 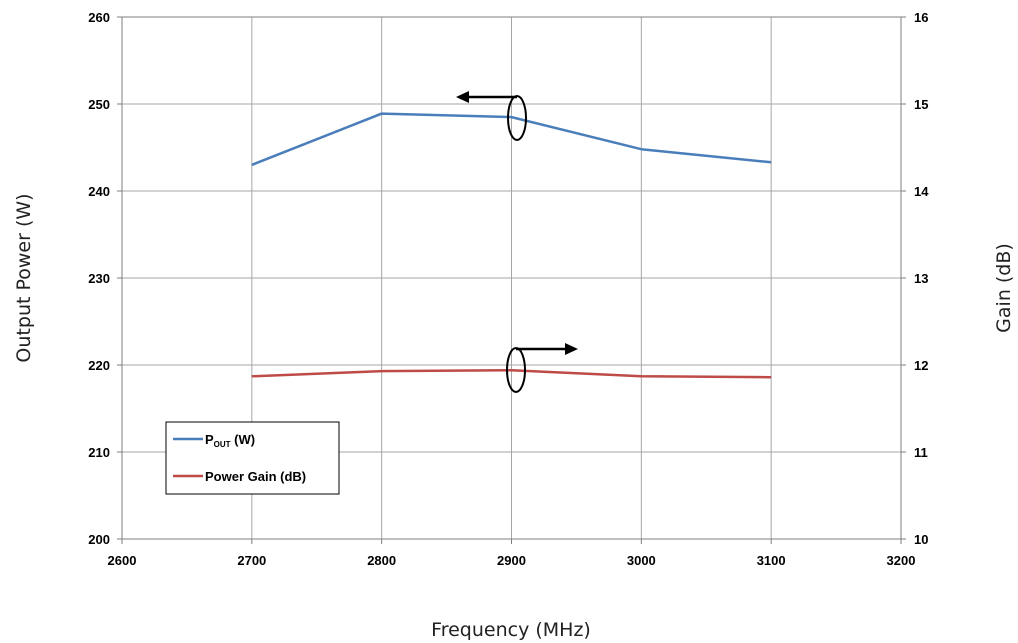 I want to click on x-tick-labels: 2600 2700 2800 2900 3000 3100 3200, so click(x=512, y=553).